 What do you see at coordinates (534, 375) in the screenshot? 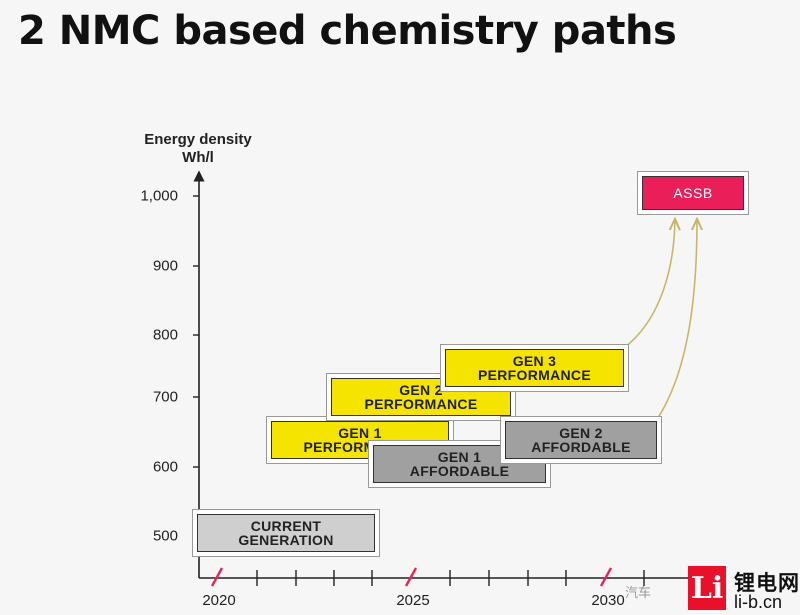
I see `box-gen3perf-line2: PERFORMANCE` at bounding box center [534, 375].